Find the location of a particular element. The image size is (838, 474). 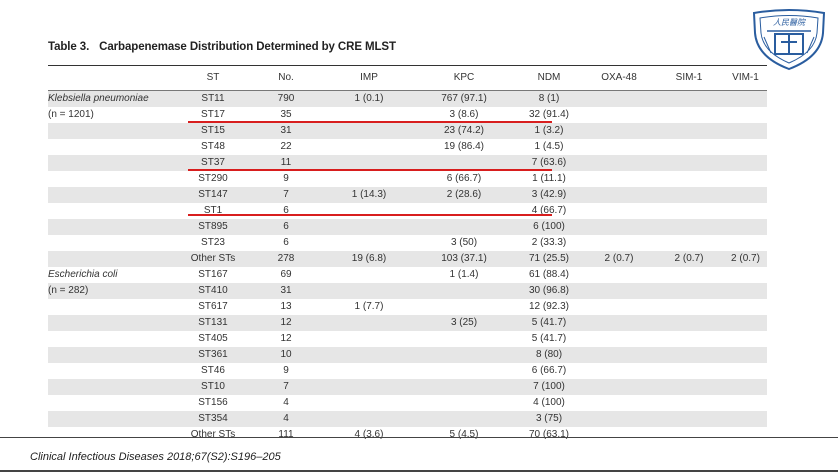

table-cell: Escherichia coli is located at coordinates (83, 274).